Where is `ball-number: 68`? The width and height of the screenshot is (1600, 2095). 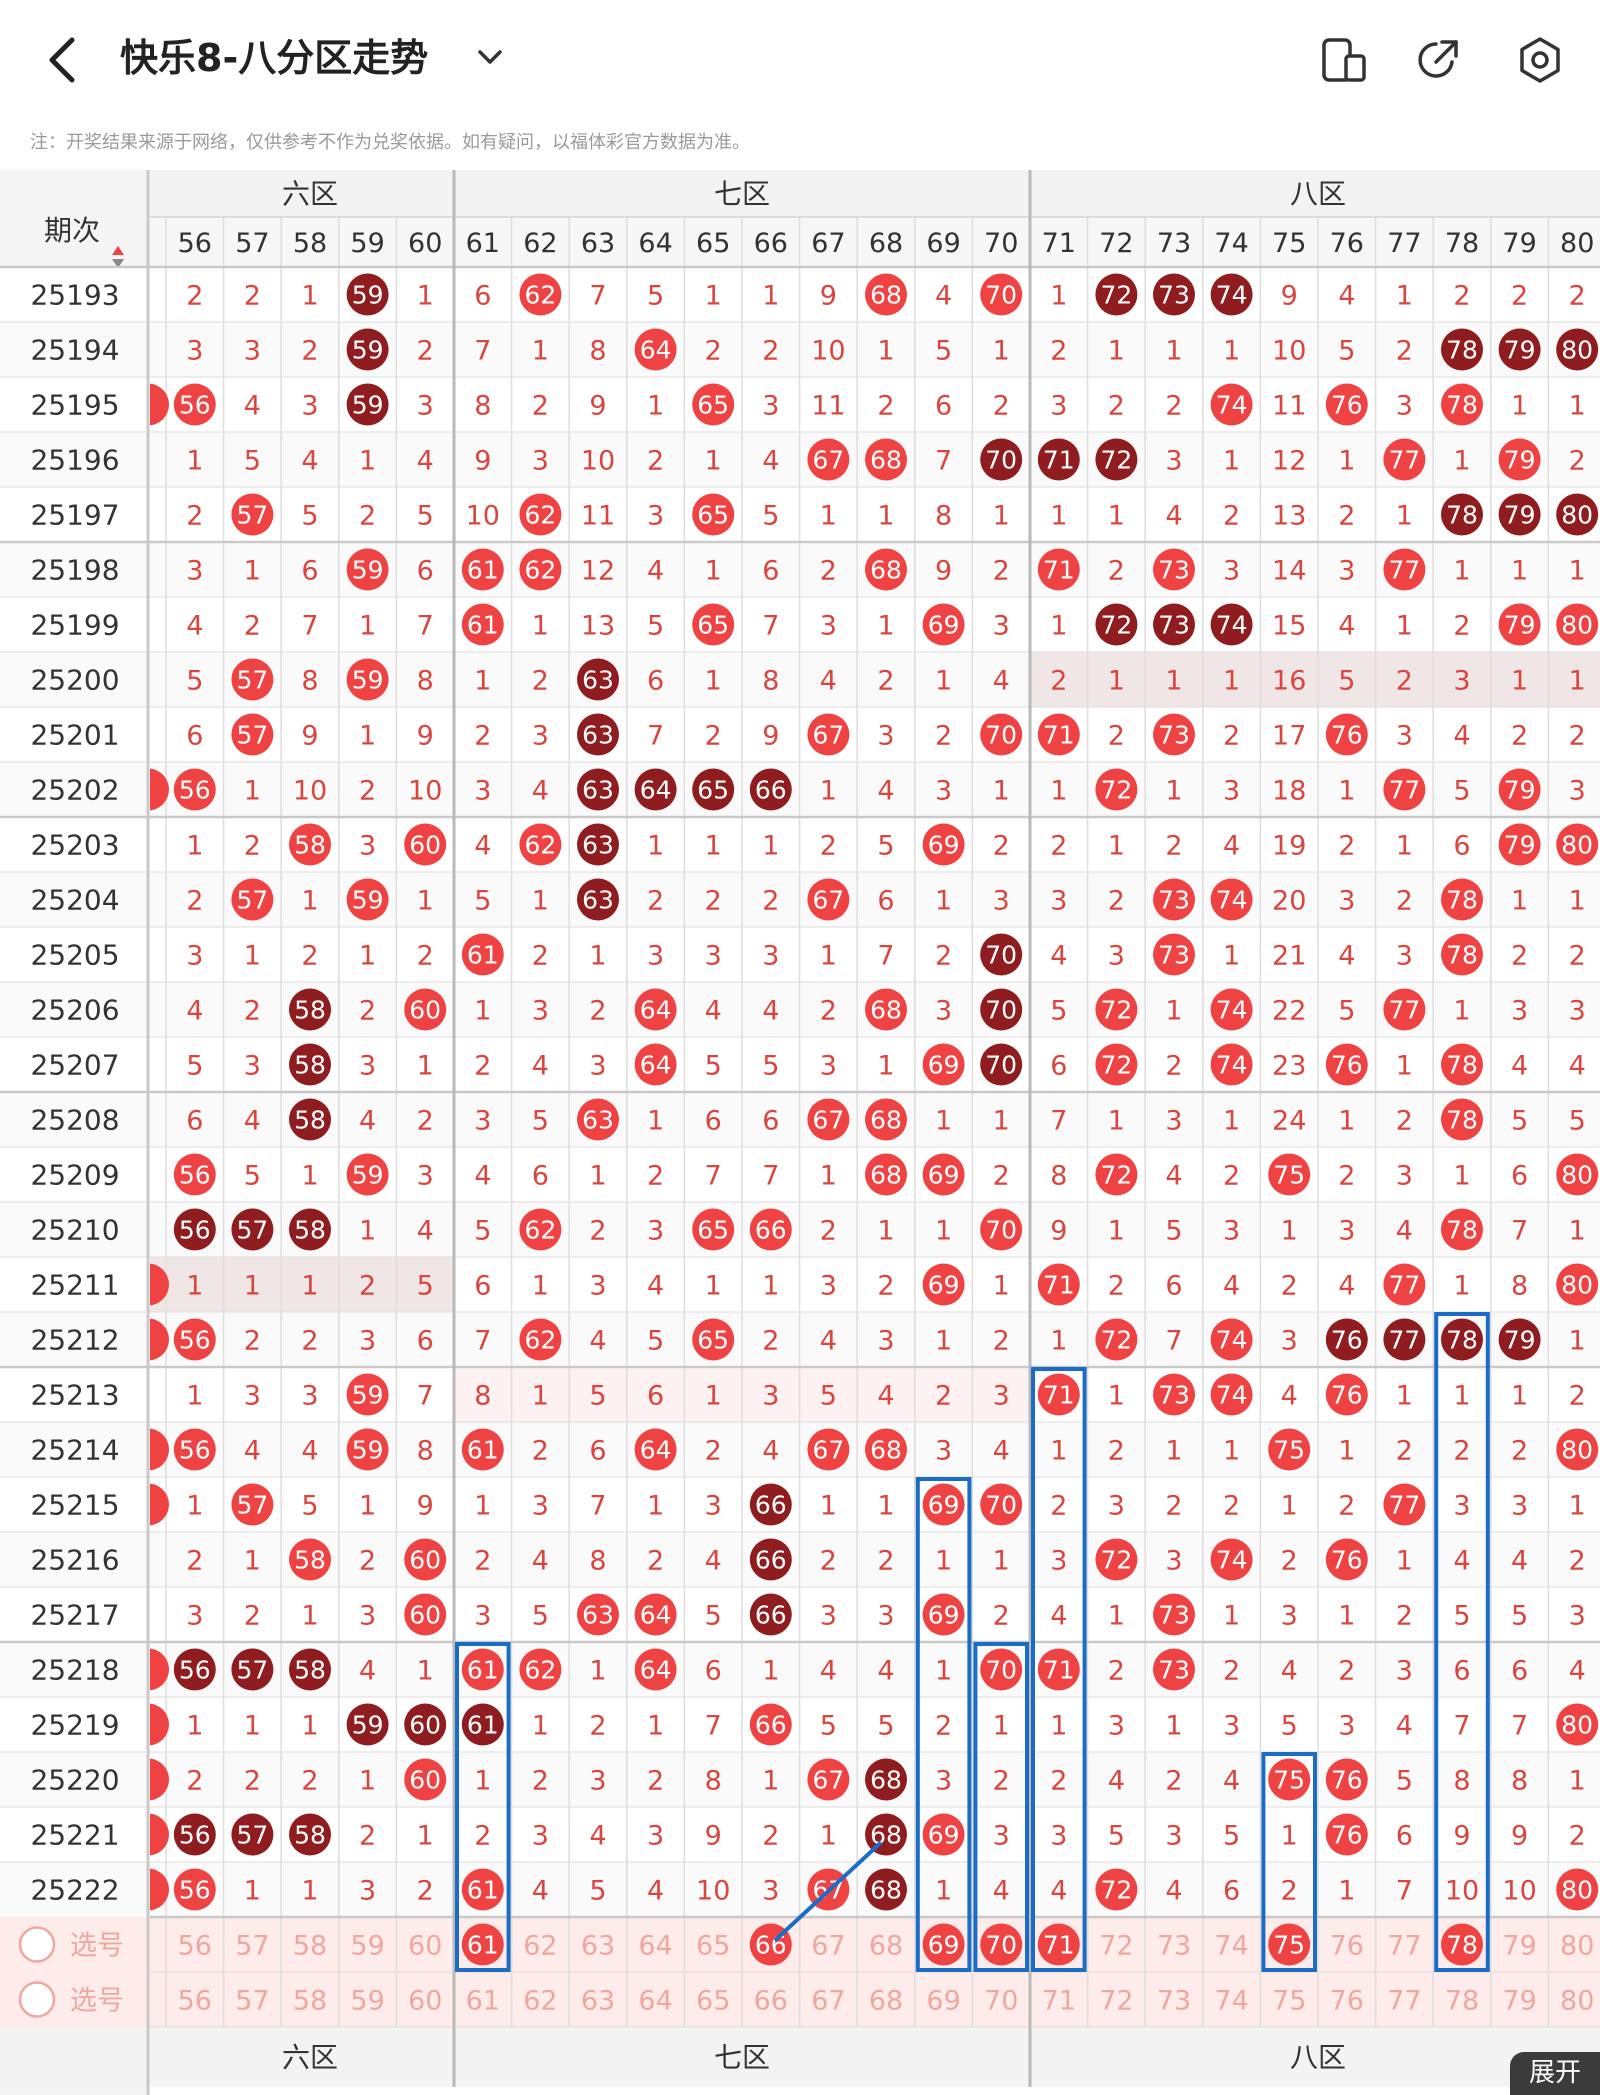 ball-number: 68 is located at coordinates (886, 1450).